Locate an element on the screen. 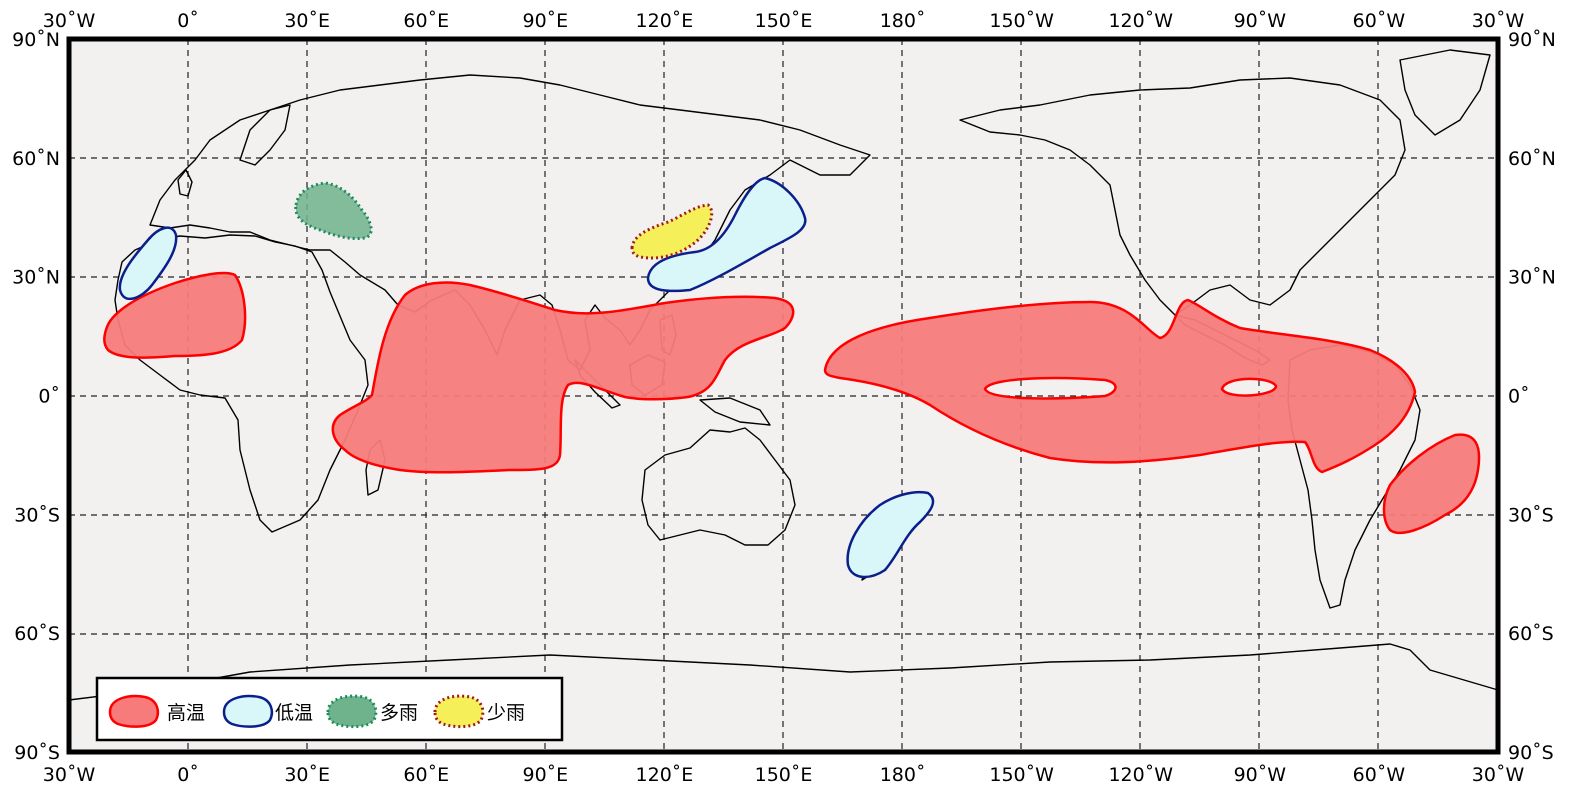 Image resolution: width=1577 pixels, height=793 pixels. left-lat-label: 60˚N is located at coordinates (36, 159).